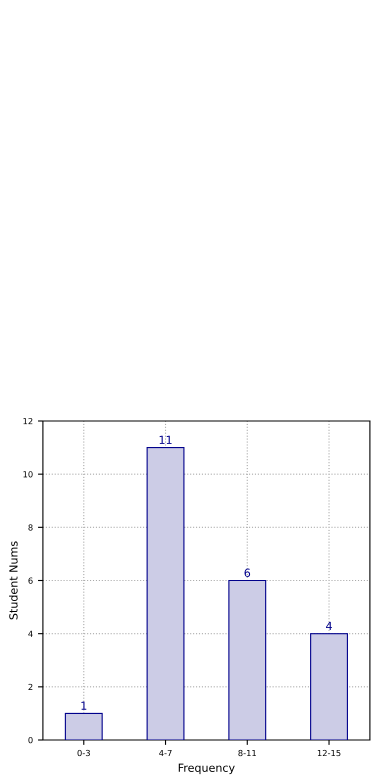 This screenshot has height=780, width=390. What do you see at coordinates (247, 753) in the screenshot?
I see `x-tick-label: 8-11` at bounding box center [247, 753].